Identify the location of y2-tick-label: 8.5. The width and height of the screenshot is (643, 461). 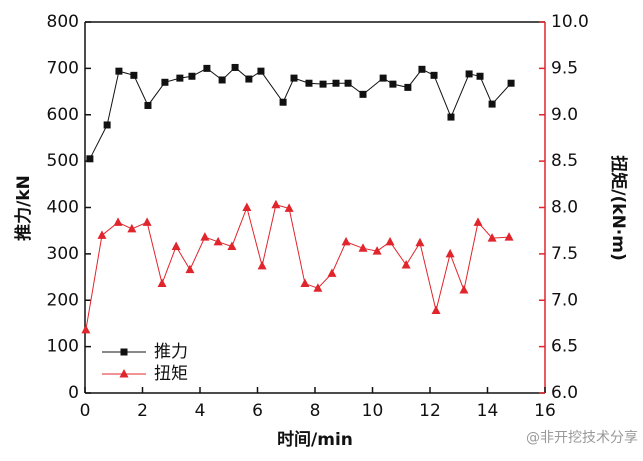
(564, 161).